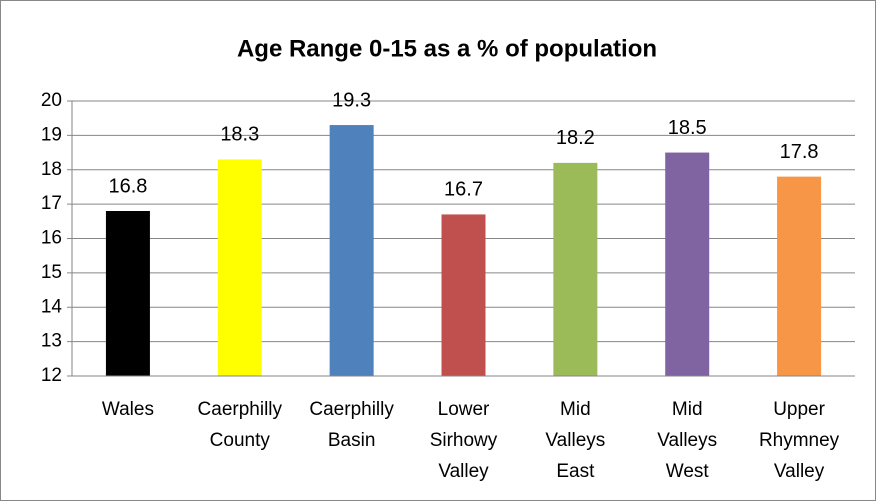 This screenshot has width=876, height=501. Describe the element at coordinates (799, 409) in the screenshot. I see `x-tick-label: Upper` at that location.